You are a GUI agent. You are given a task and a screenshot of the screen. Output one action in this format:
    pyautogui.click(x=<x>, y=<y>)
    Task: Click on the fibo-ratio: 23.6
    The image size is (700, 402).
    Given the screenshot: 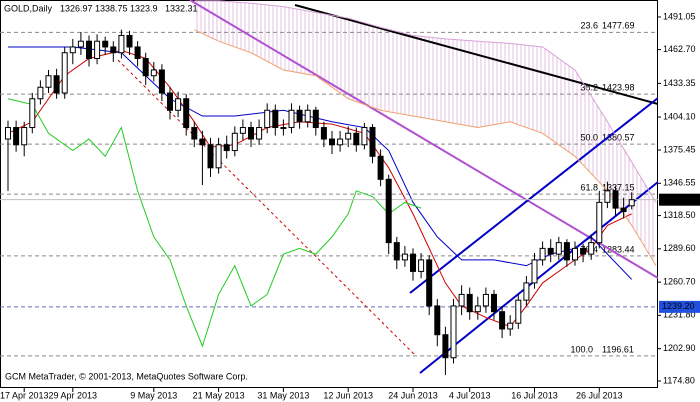 What is the action you would take?
    pyautogui.click(x=589, y=26)
    